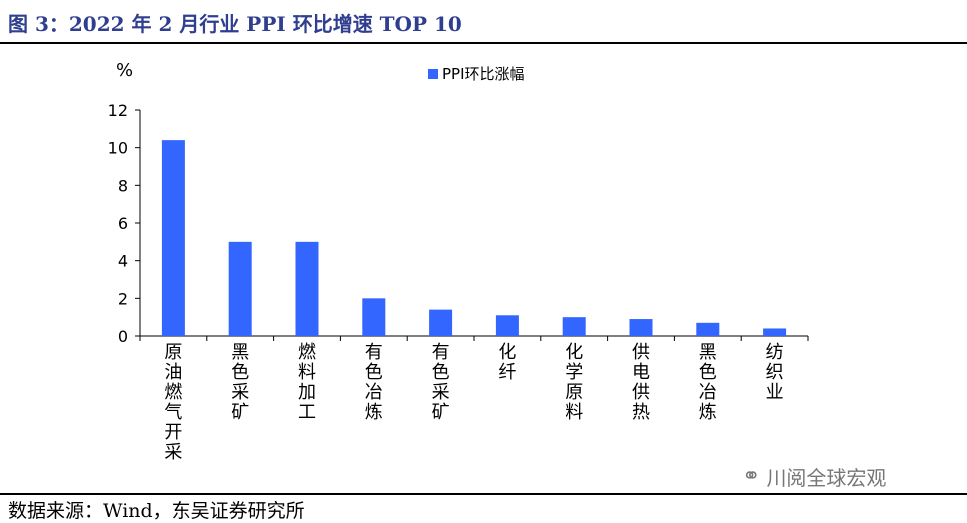 The image size is (967, 523). I want to click on legend-label: PPI环比涨幅, so click(483, 74).